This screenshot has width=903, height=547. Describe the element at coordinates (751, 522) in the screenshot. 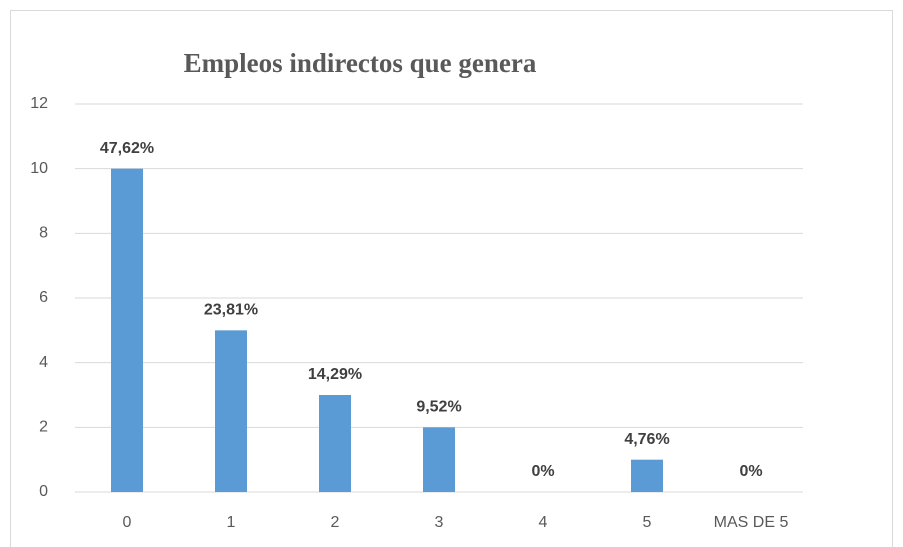

I see `x-tick-label: MAS DE 5` at that location.